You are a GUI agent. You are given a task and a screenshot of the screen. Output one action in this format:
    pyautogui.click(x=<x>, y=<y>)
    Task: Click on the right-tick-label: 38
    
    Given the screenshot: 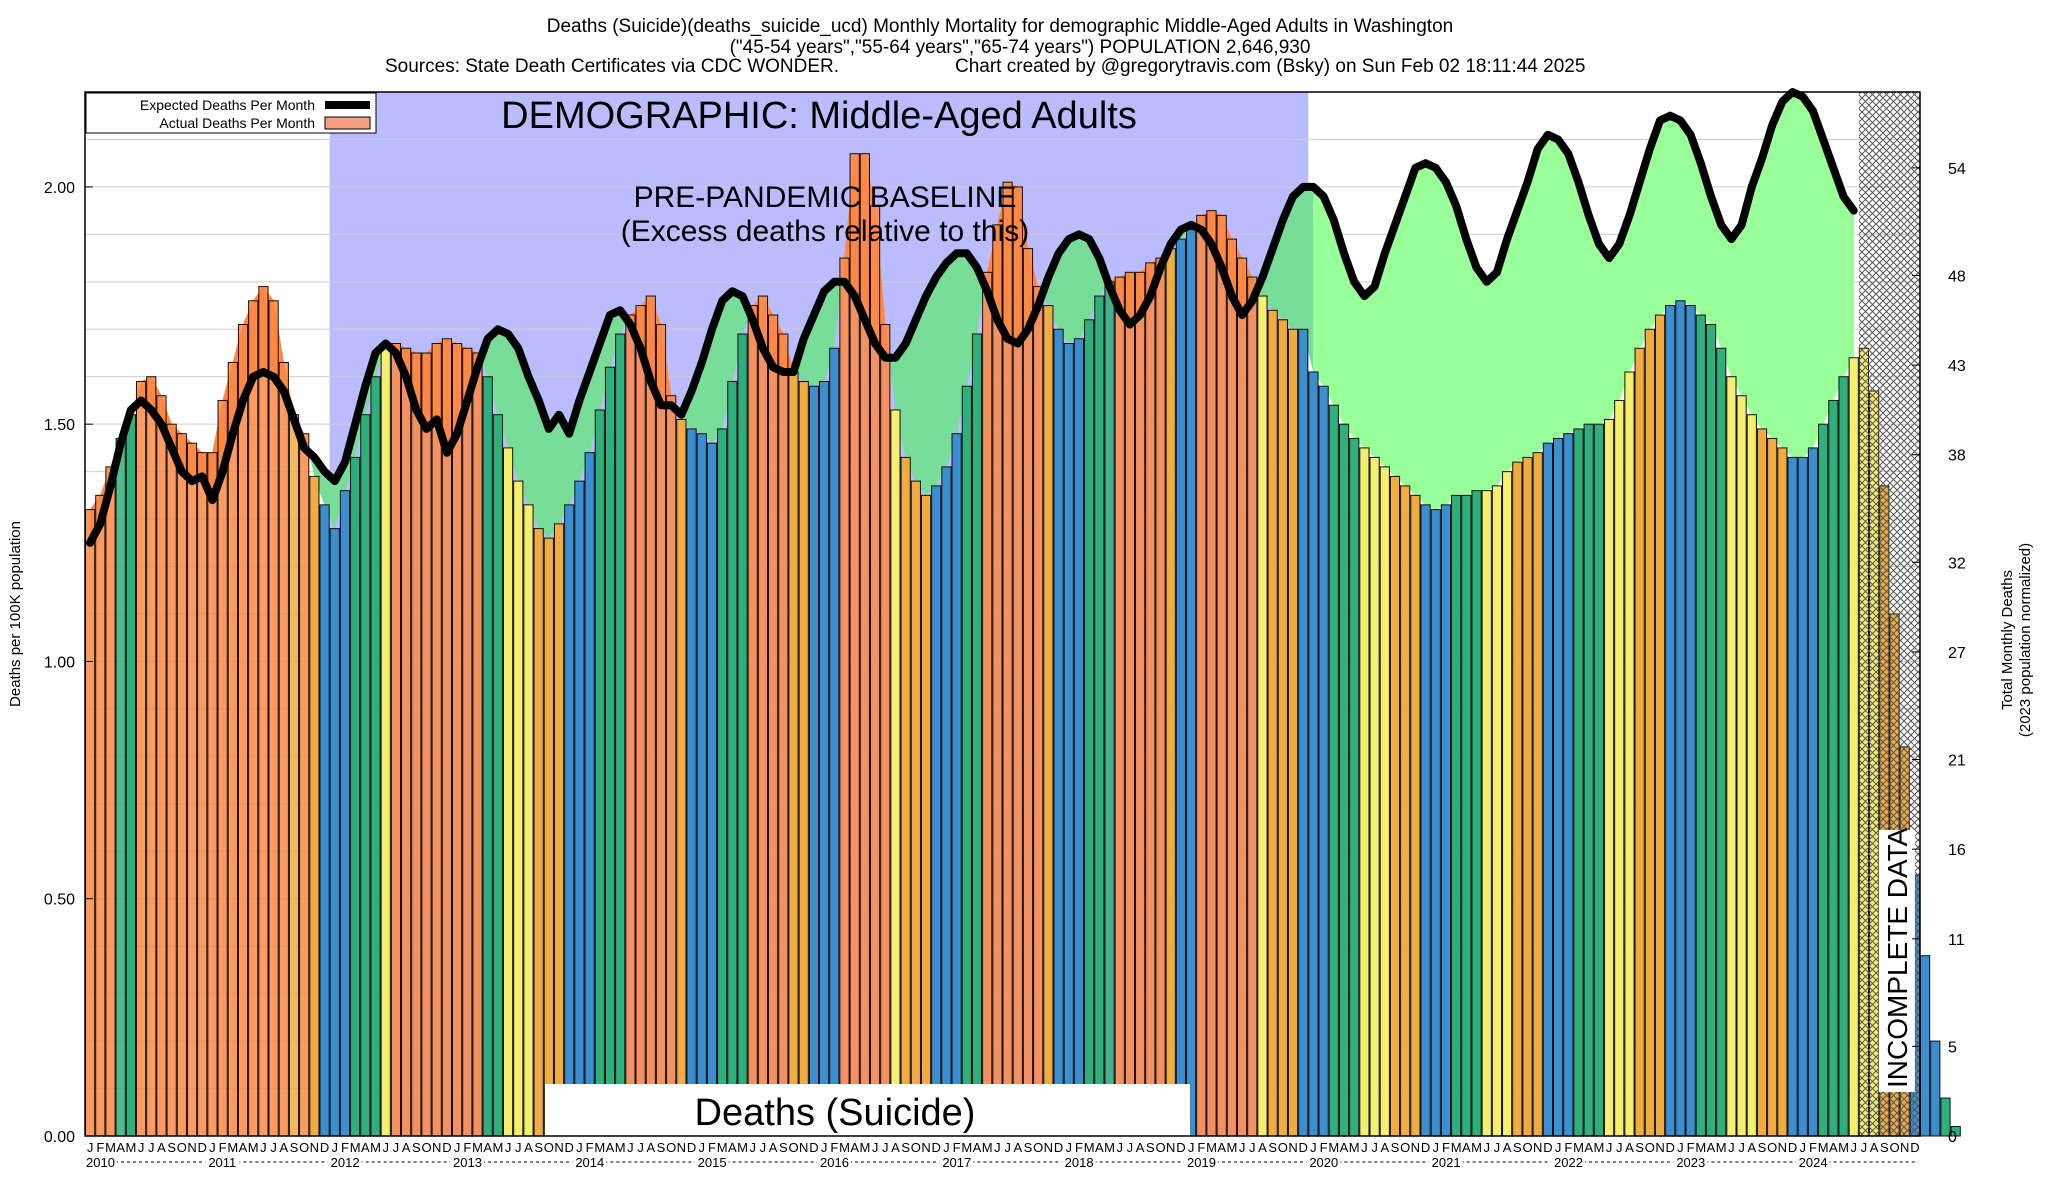 What is the action you would take?
    pyautogui.click(x=1957, y=456)
    